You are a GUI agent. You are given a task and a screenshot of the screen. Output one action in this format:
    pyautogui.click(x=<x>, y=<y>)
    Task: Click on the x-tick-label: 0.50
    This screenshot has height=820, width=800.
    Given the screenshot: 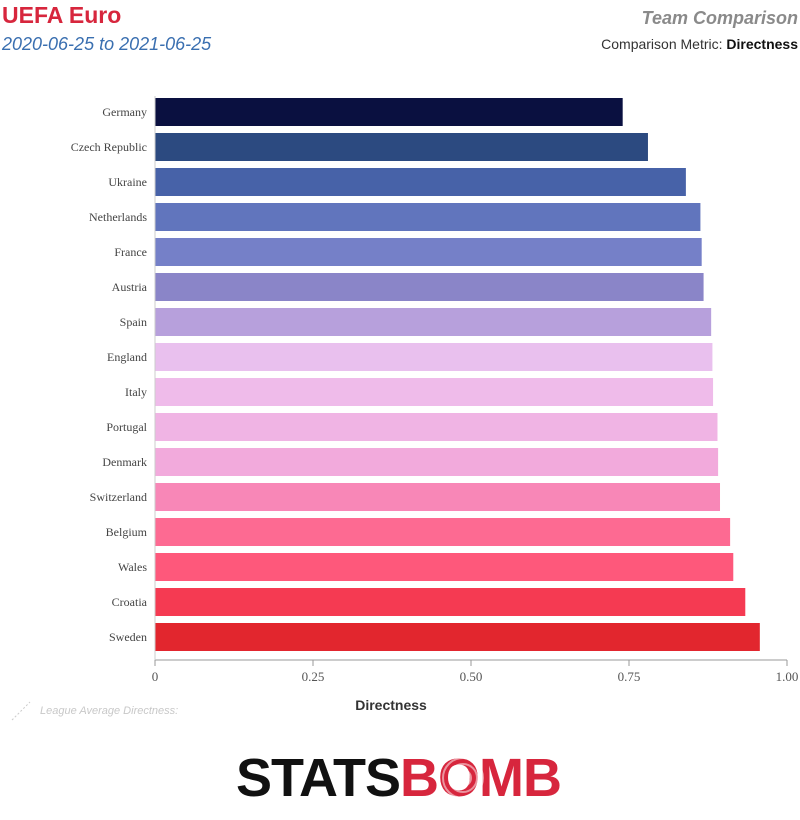 What is the action you would take?
    pyautogui.click(x=471, y=676)
    